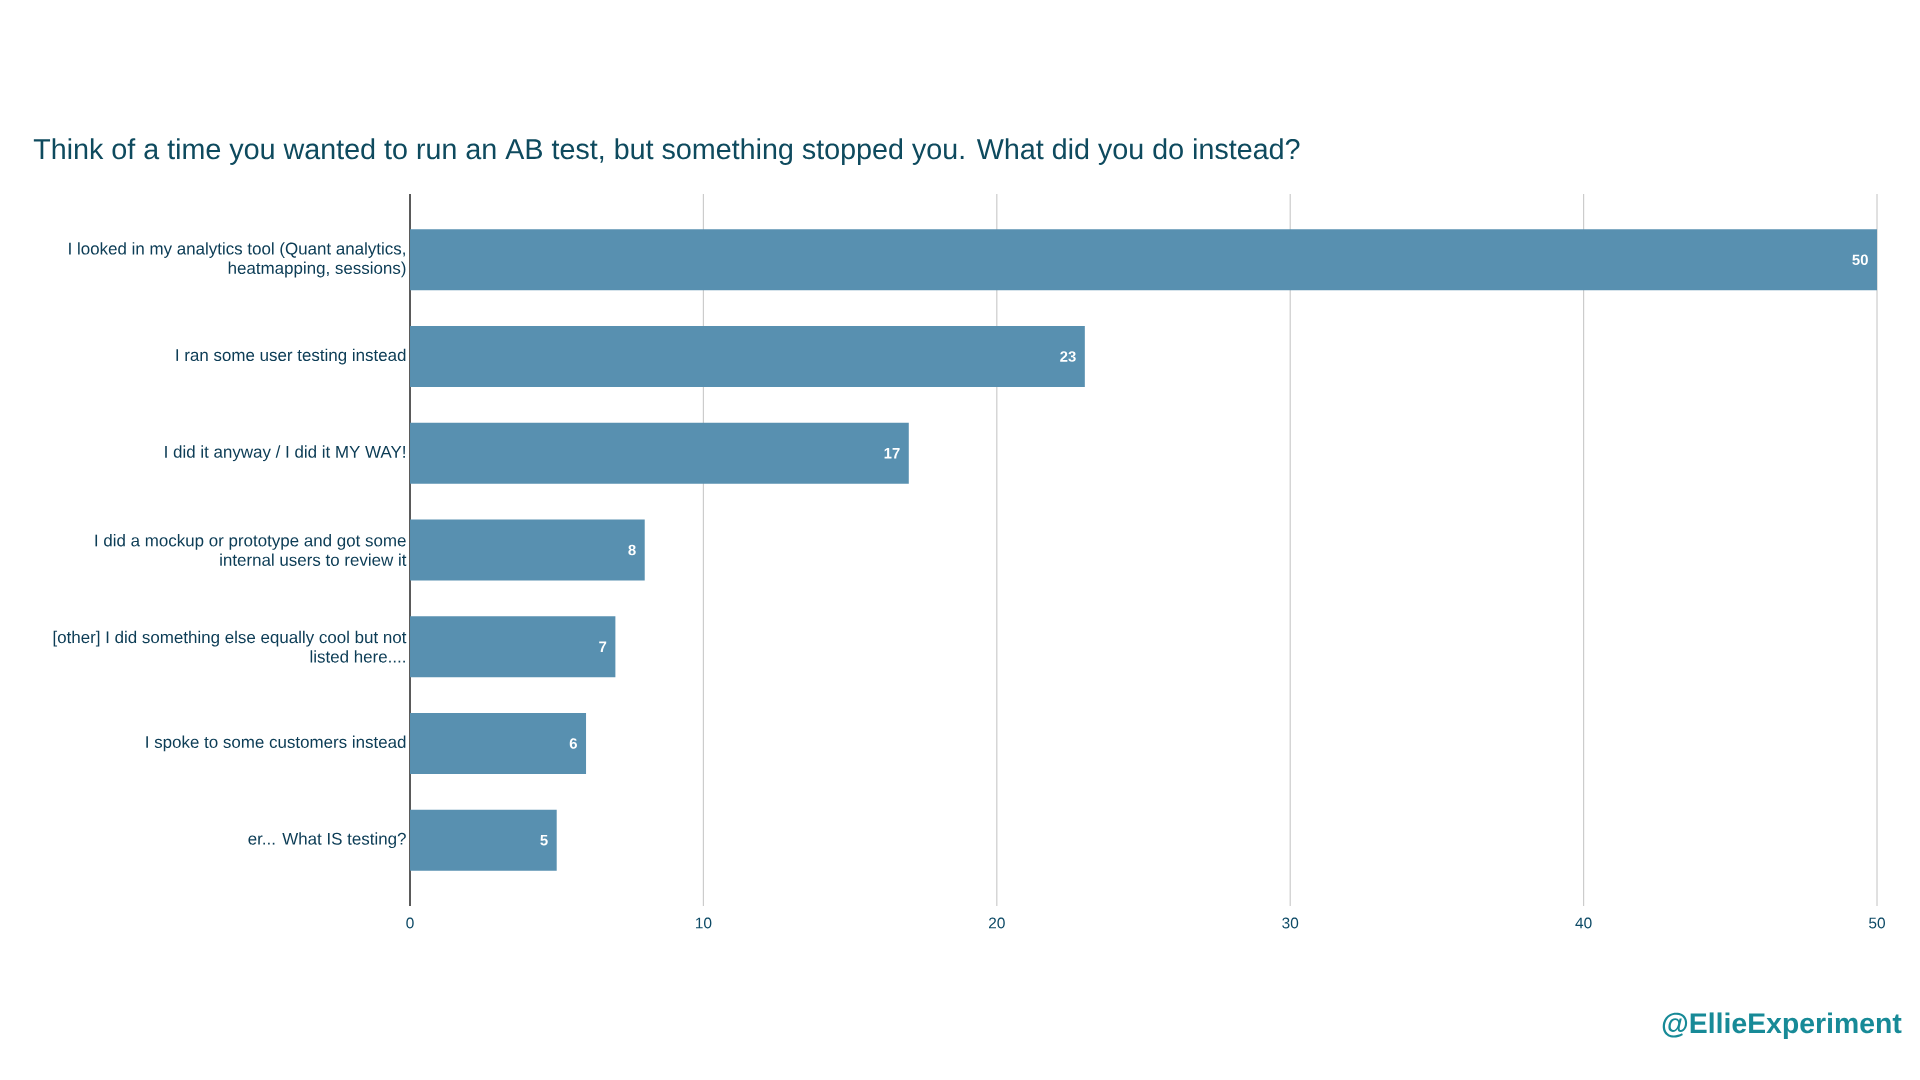  Describe the element at coordinates (237, 260) in the screenshot. I see `y-tick-label: I looked in my analytics tool (Quant analytics, heatmapping, sessions)` at that location.